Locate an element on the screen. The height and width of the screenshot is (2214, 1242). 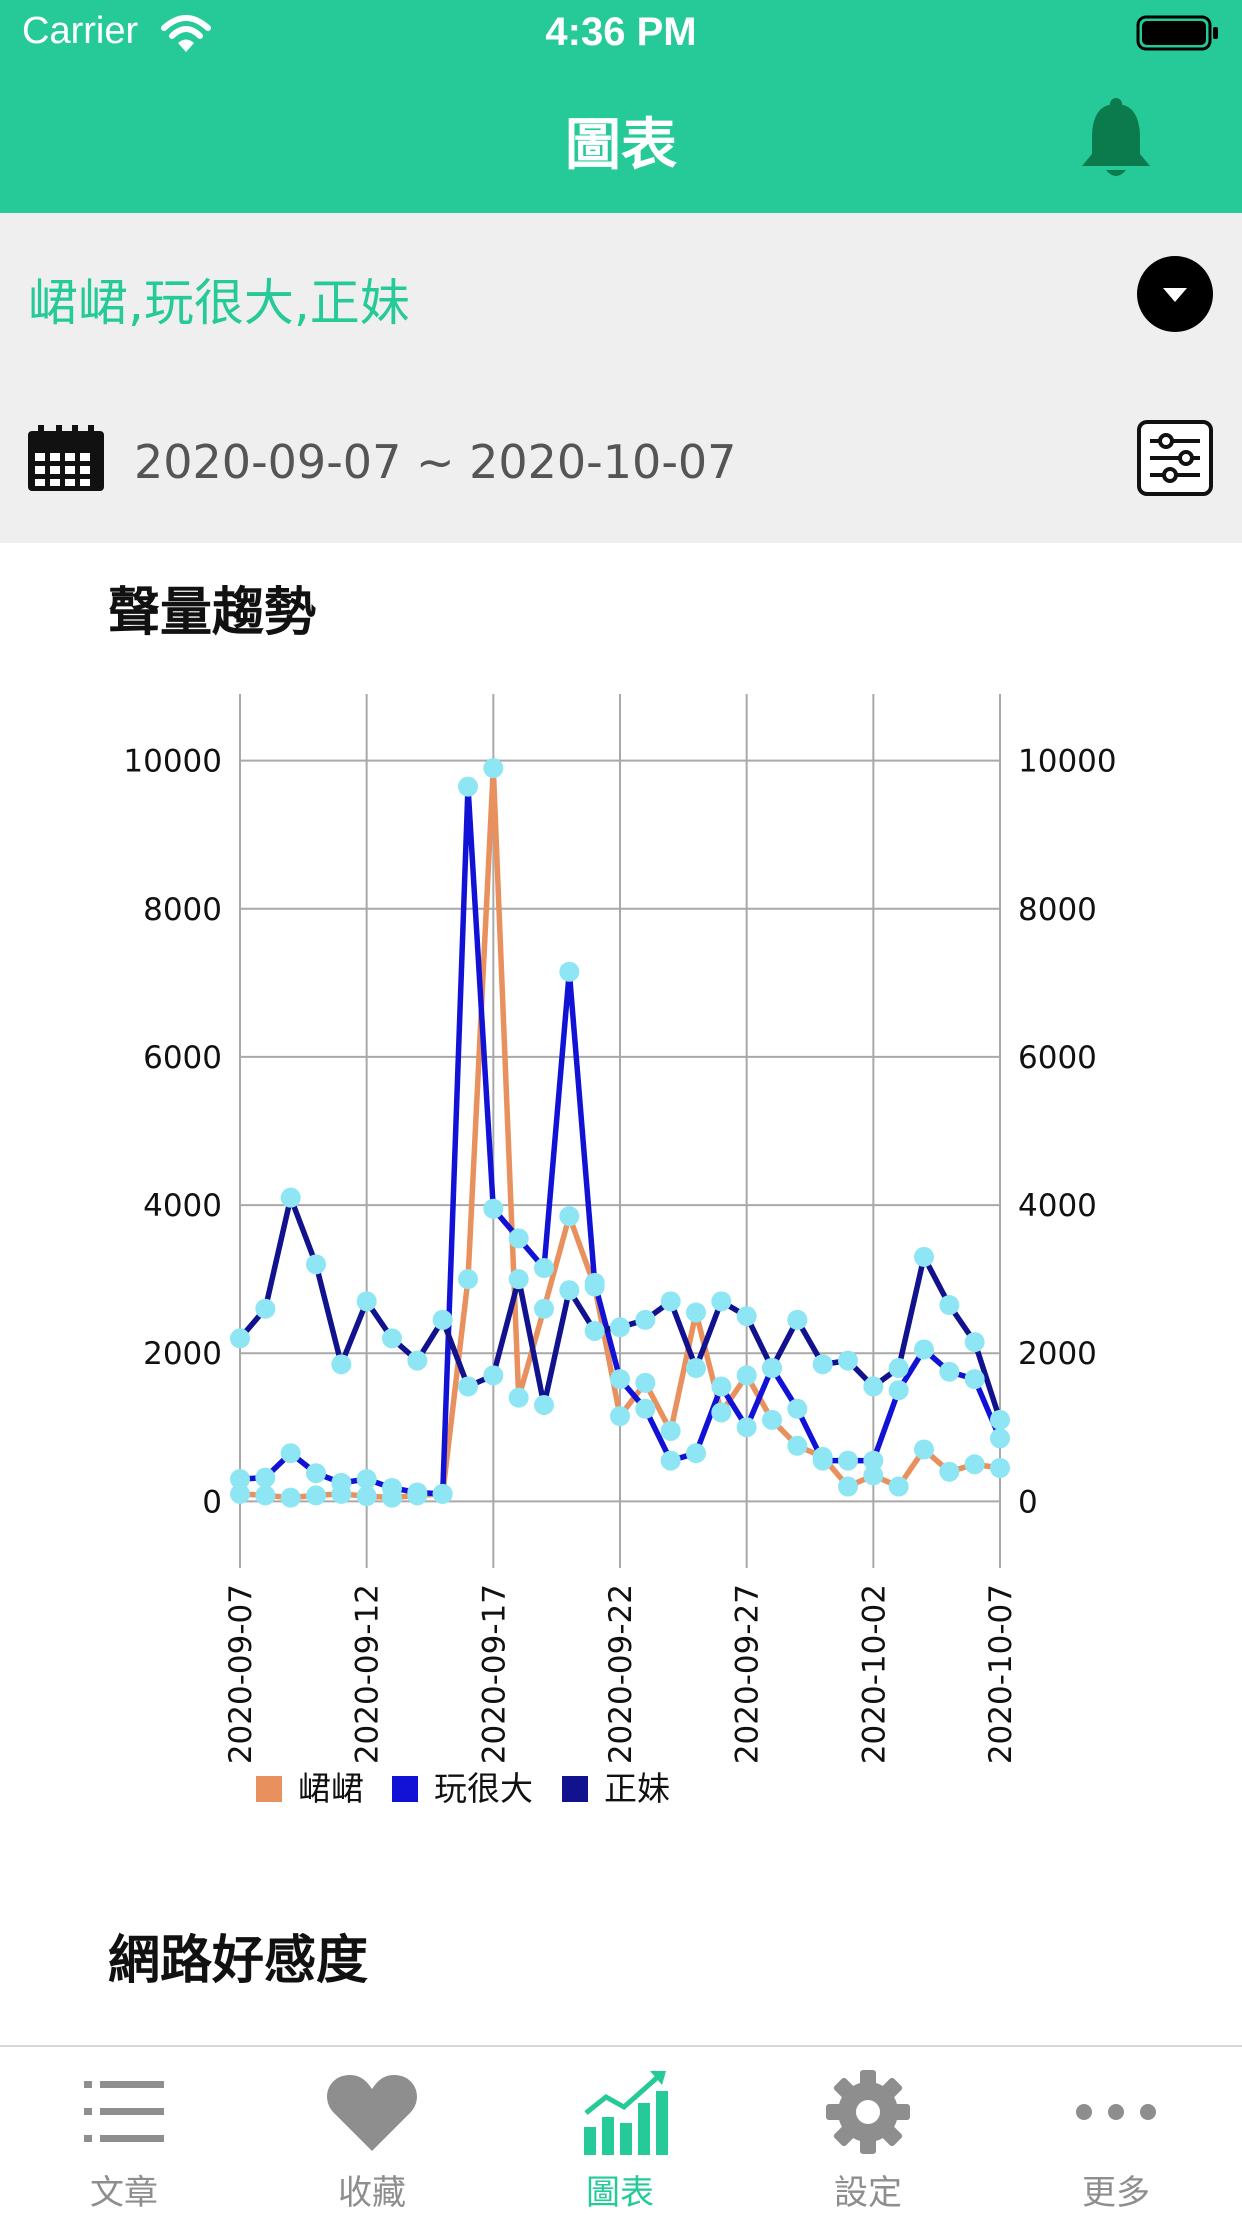
trend-section-title: 聲量趨勢 is located at coordinates (212, 613).